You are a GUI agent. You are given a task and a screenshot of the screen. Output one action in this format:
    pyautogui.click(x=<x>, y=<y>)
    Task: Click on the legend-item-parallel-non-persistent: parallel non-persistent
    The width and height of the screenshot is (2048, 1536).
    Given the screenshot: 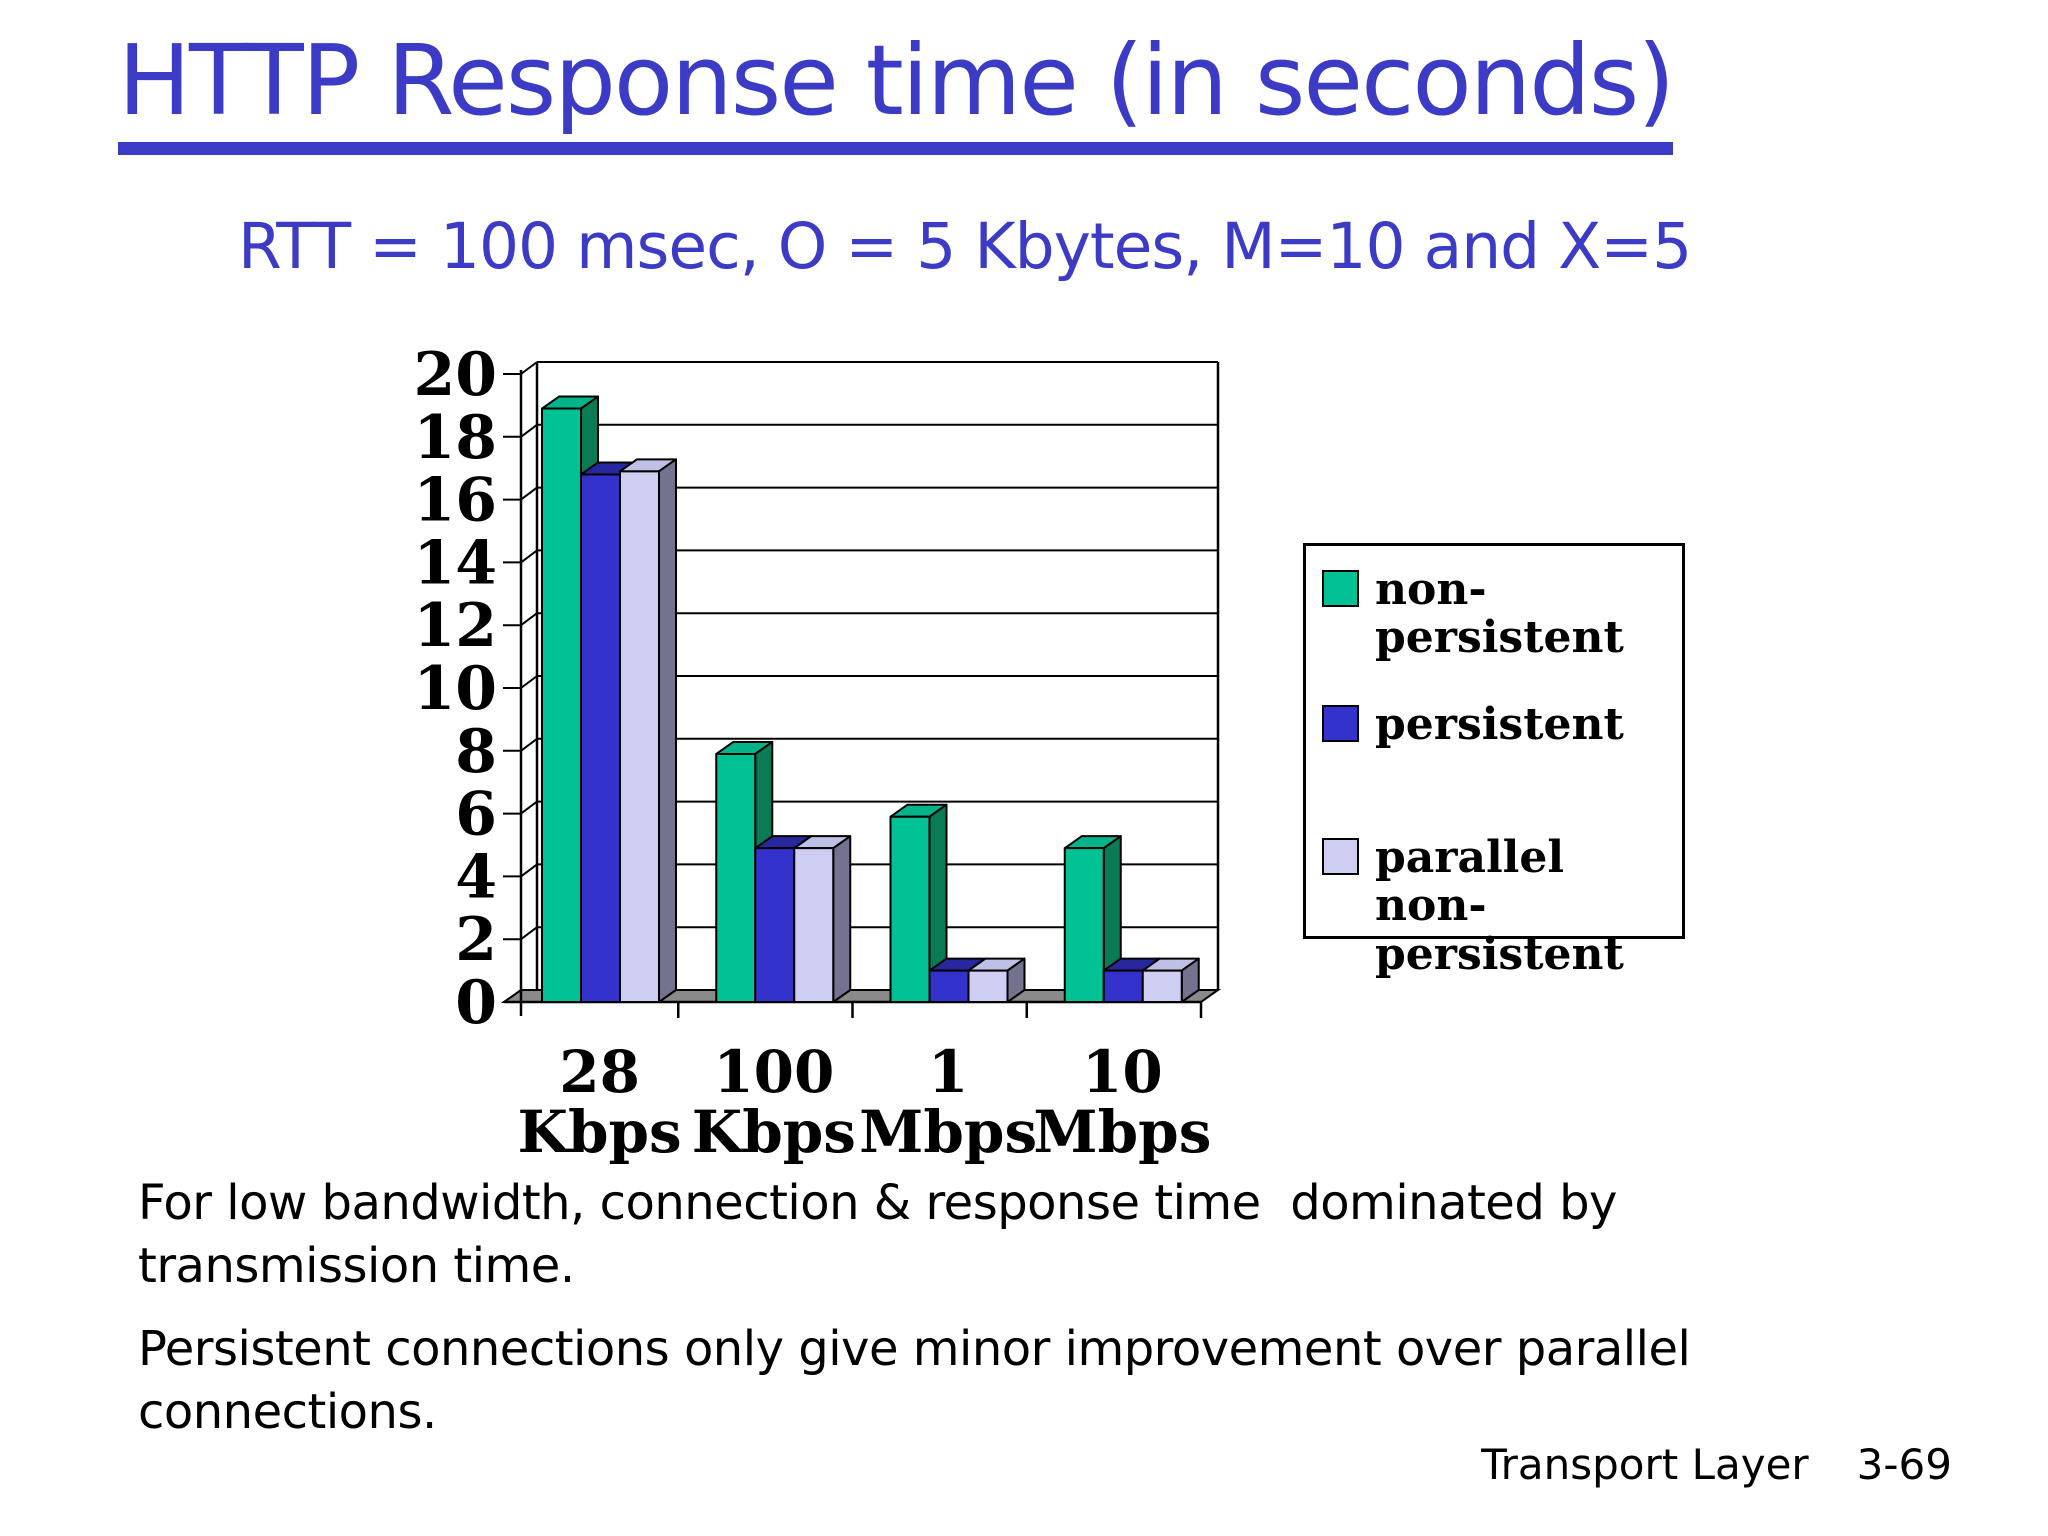 What is the action you would take?
    pyautogui.click(x=1498, y=906)
    